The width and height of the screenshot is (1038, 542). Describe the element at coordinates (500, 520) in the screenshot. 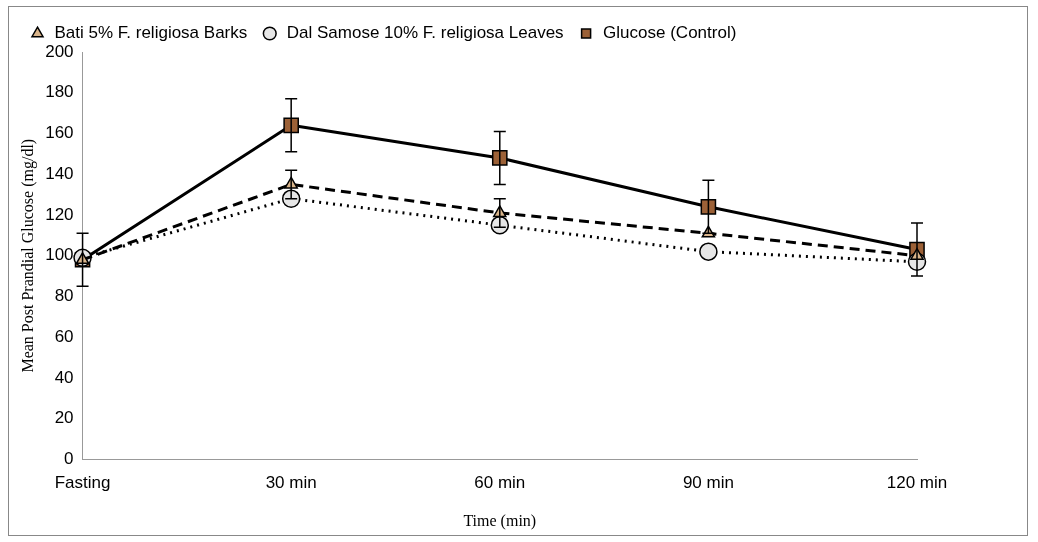

I see `x-axis-title: Time (min)` at that location.